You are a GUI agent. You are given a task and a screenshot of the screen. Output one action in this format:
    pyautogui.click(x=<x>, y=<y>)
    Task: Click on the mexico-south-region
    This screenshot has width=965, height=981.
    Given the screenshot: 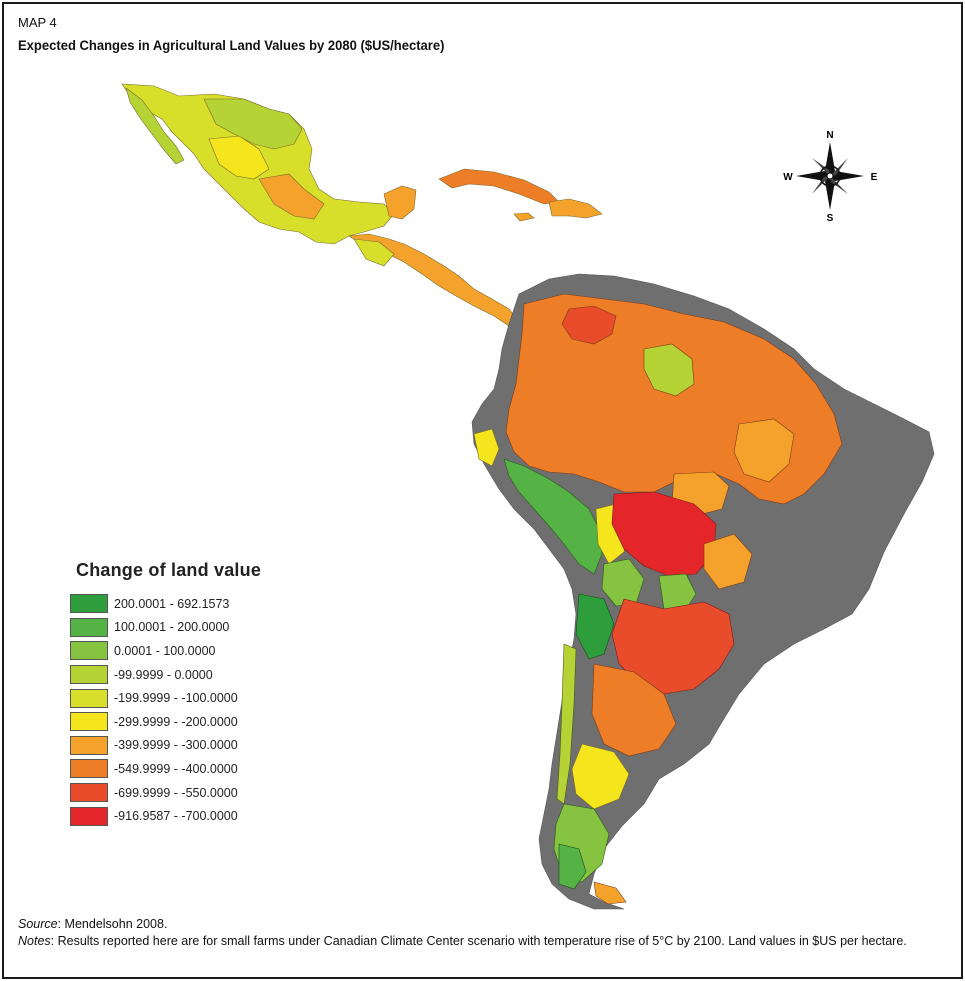 What is the action you would take?
    pyautogui.click(x=291, y=196)
    